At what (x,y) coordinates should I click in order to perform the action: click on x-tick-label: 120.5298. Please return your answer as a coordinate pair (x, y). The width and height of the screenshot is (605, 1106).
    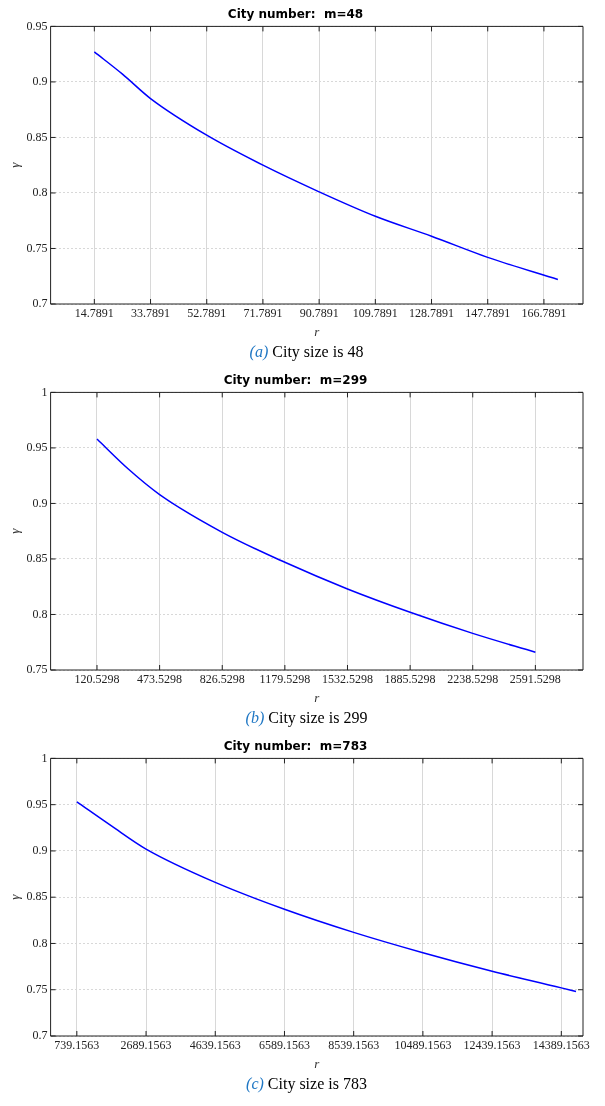
    Looking at the image, I should click on (97, 679).